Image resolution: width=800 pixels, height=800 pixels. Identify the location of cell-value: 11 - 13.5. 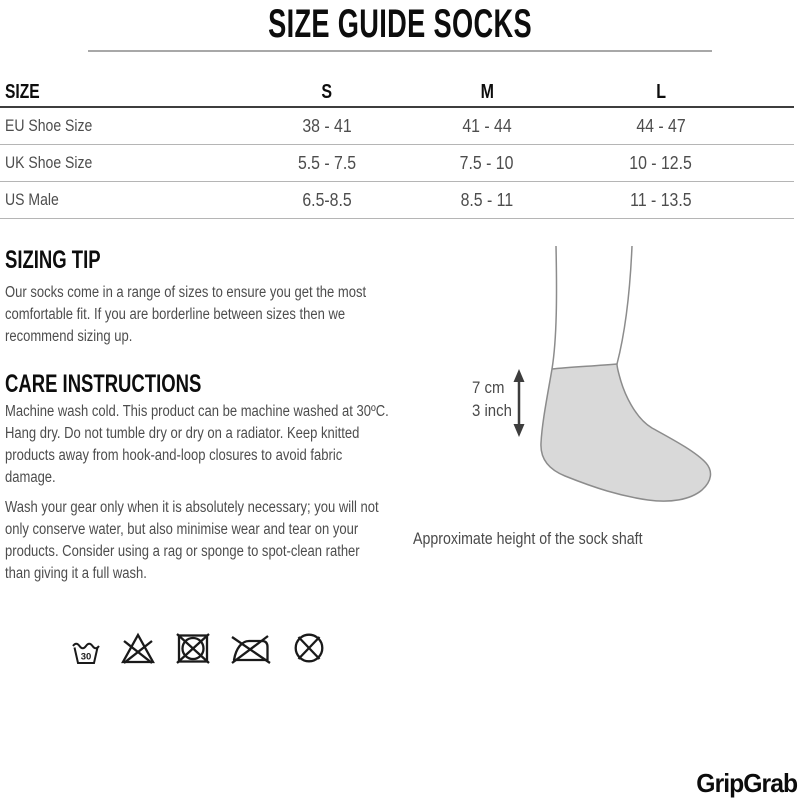
(661, 199).